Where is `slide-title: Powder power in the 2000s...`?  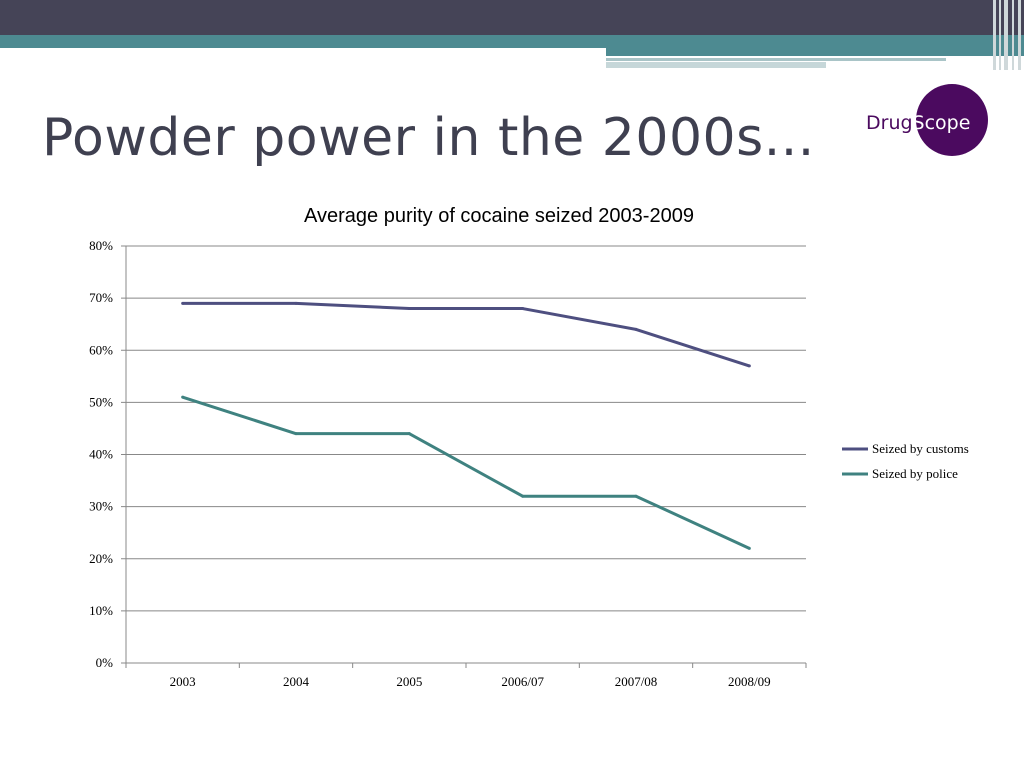
slide-title: Powder power in the 2000s... is located at coordinates (428, 138).